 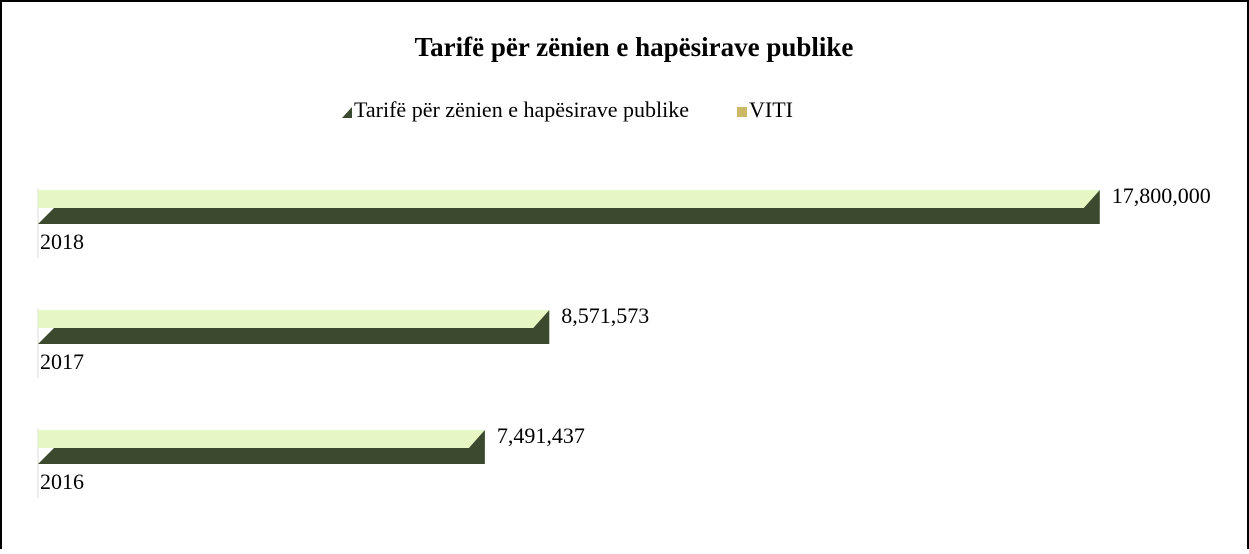 I want to click on y-tick-label: 2016, so click(x=62, y=481).